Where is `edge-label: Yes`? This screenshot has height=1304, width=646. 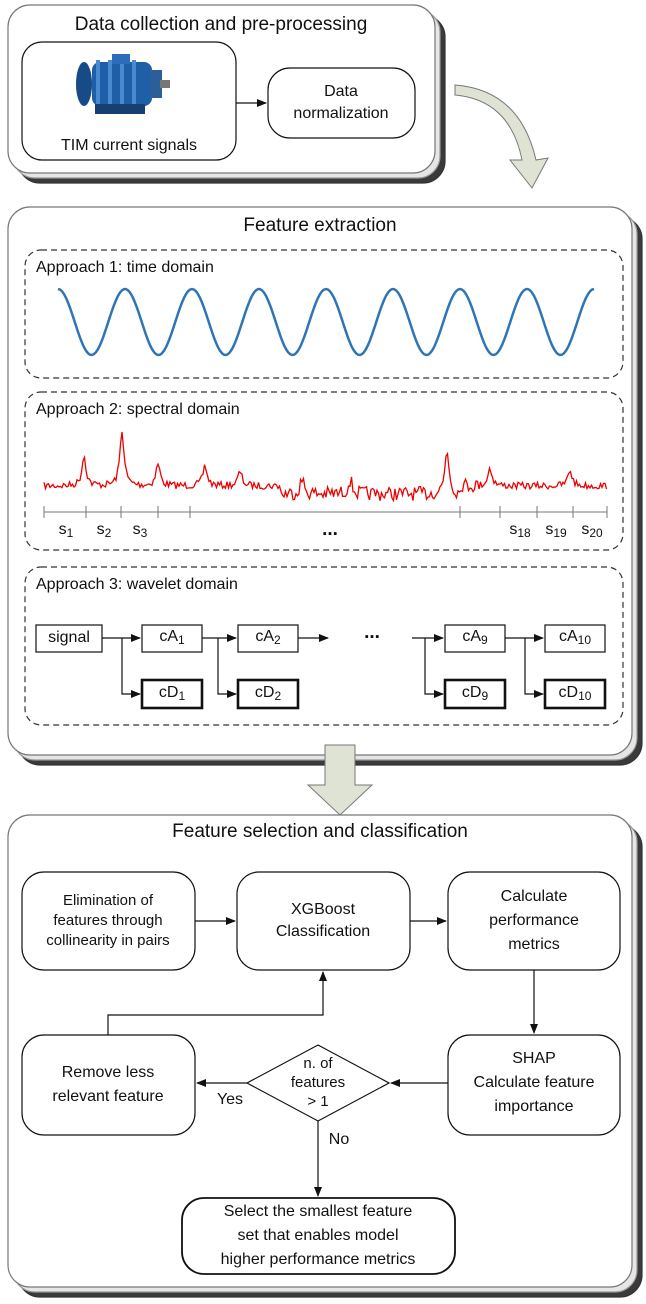 edge-label: Yes is located at coordinates (230, 1099).